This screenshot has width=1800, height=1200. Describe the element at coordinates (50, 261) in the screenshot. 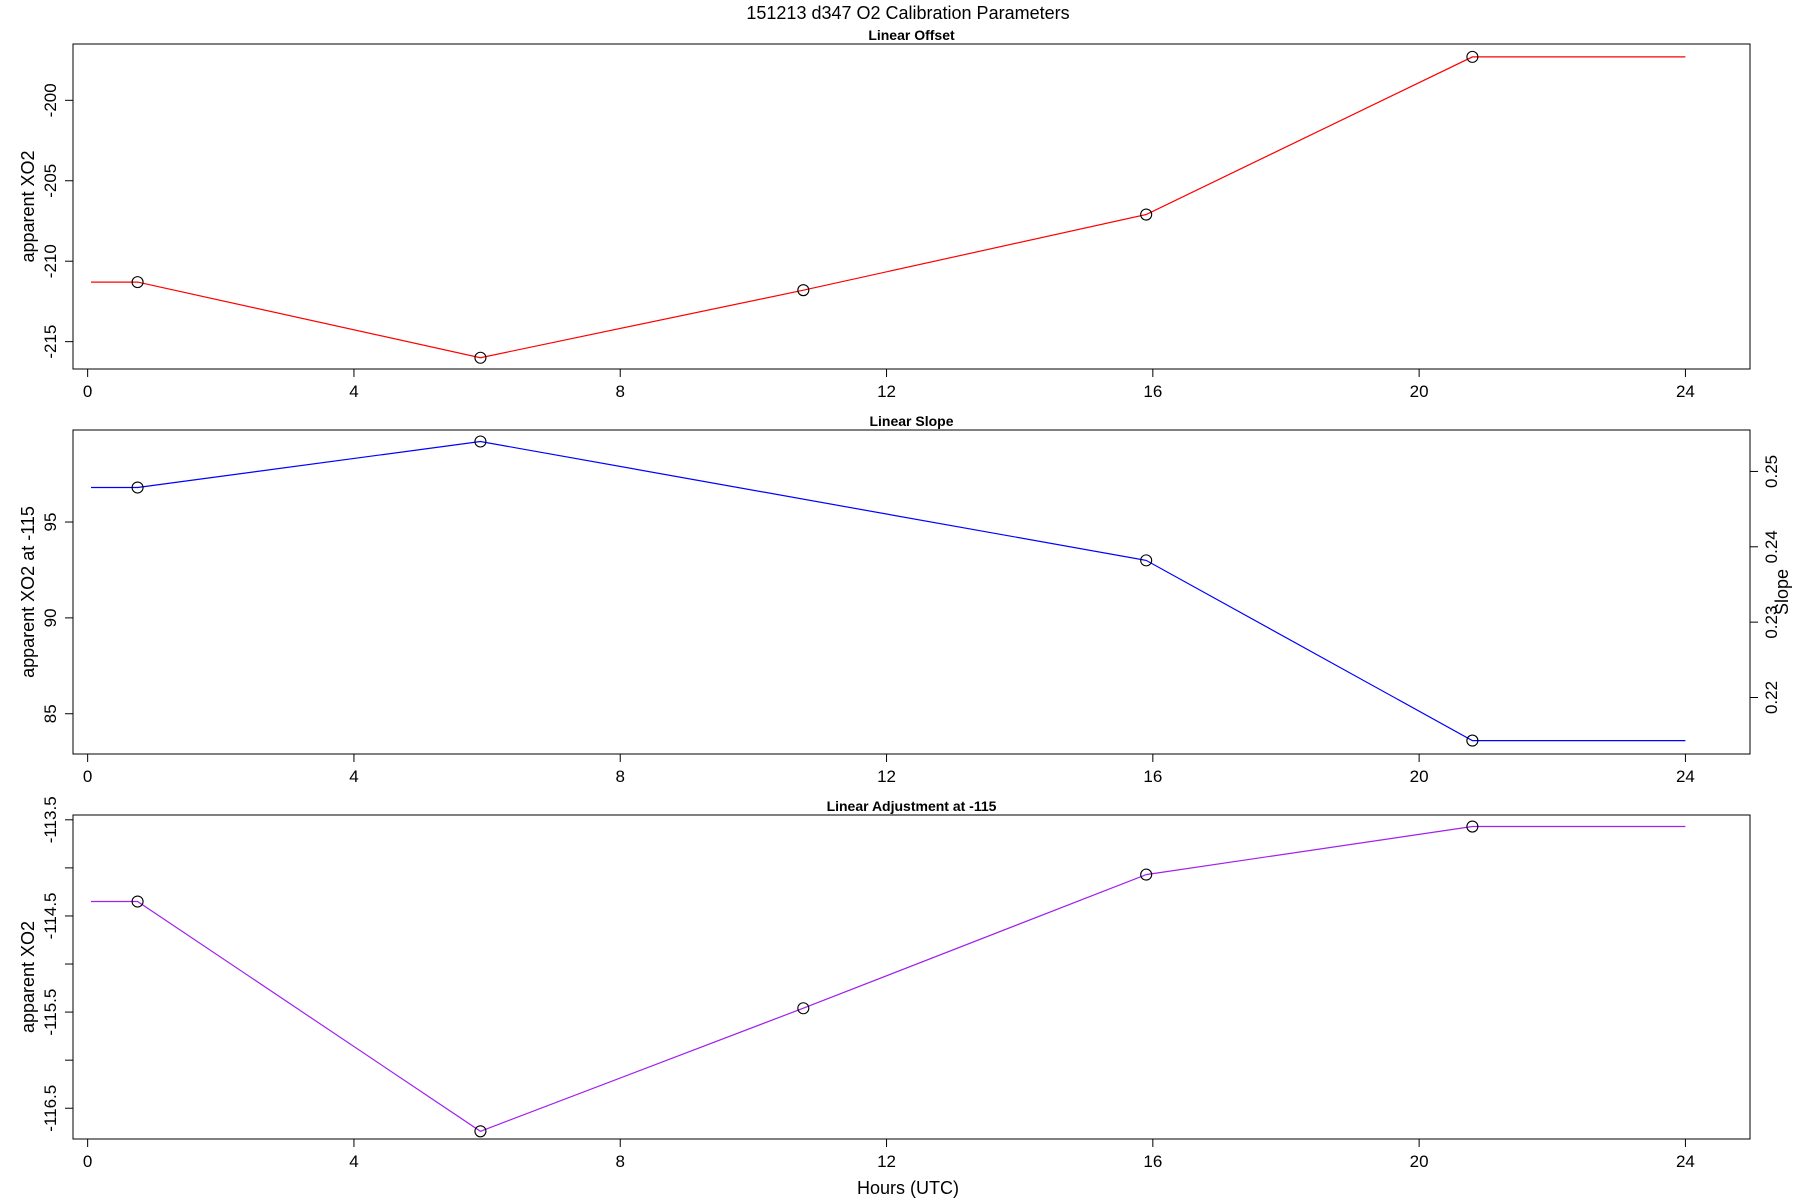

I see `y-tick-label: -210` at that location.